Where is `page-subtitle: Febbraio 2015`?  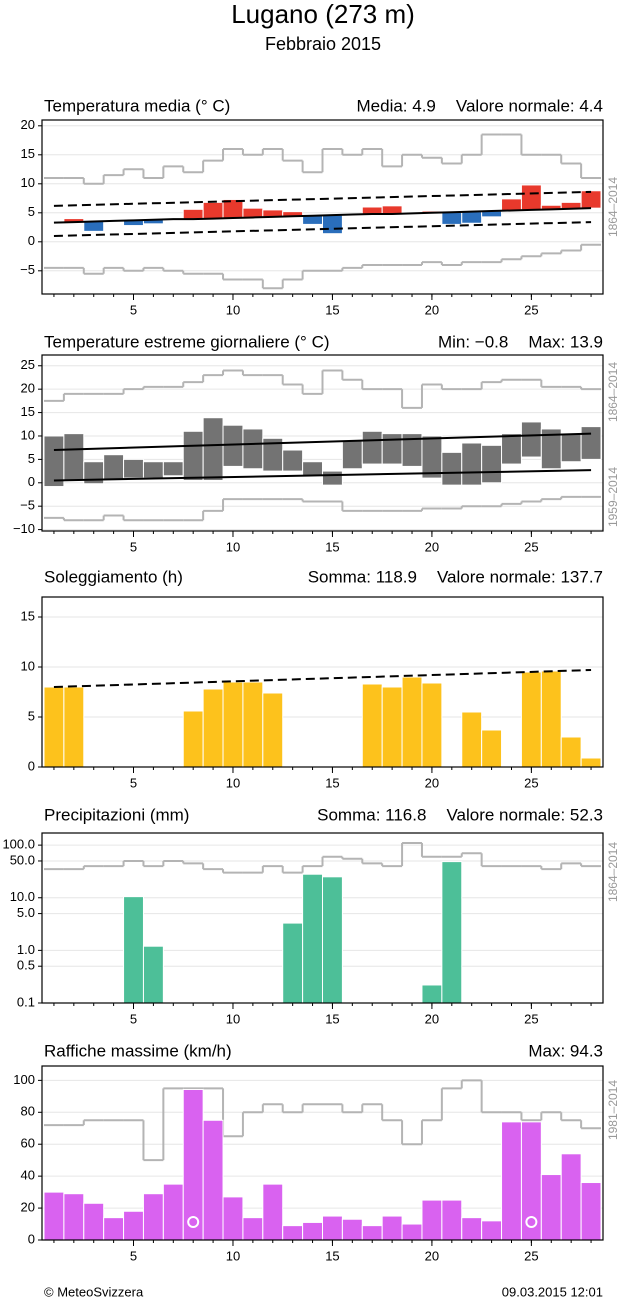
page-subtitle: Febbraio 2015 is located at coordinates (323, 44).